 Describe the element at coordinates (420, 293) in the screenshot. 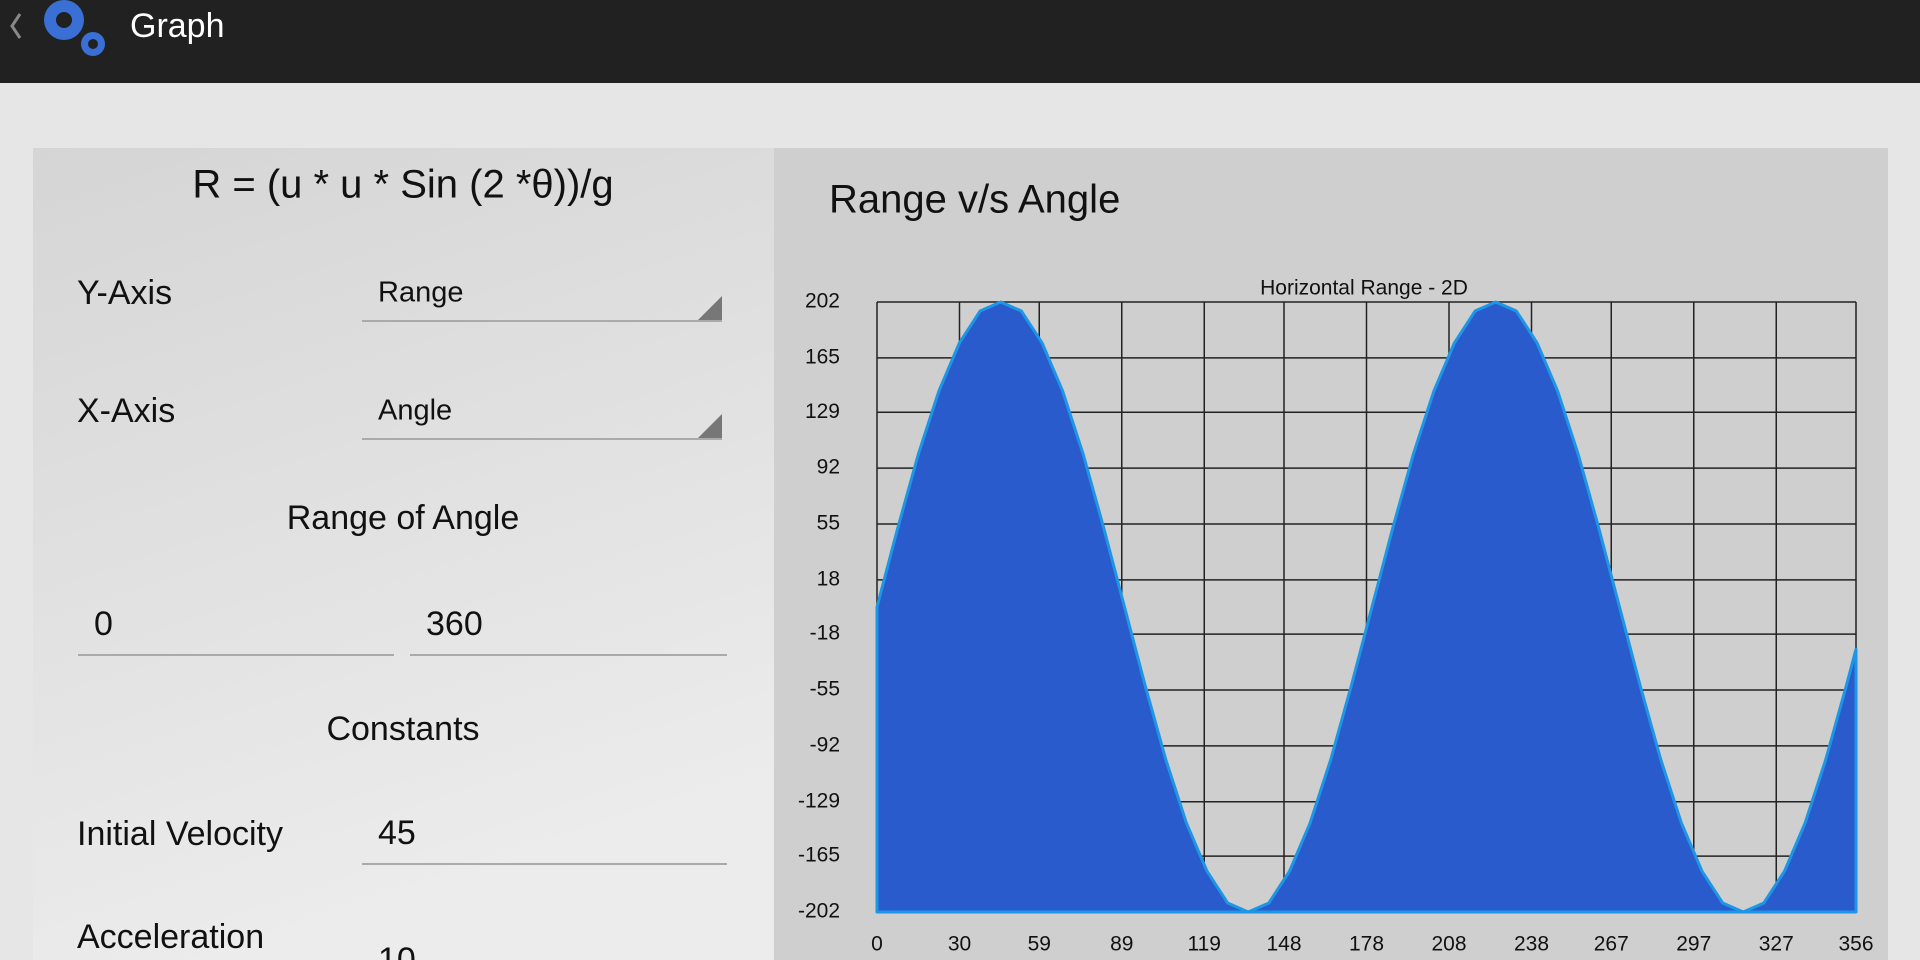

I see `y-axis-spinner: Range` at that location.